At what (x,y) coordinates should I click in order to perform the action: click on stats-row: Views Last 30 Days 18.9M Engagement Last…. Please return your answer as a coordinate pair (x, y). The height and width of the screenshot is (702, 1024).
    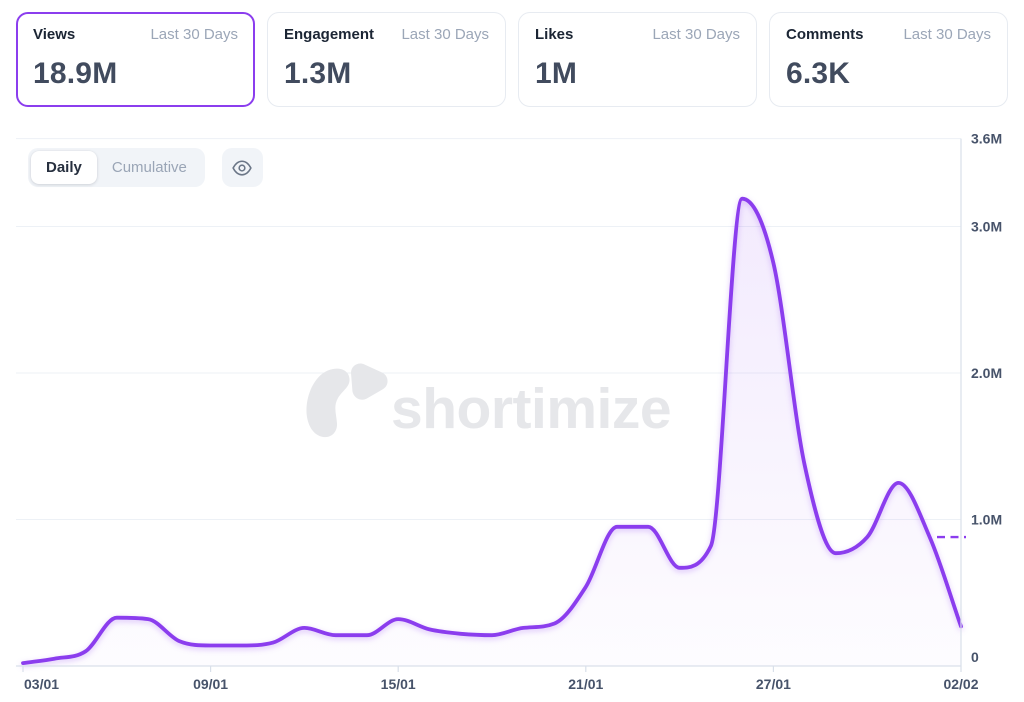
    Looking at the image, I should click on (512, 59).